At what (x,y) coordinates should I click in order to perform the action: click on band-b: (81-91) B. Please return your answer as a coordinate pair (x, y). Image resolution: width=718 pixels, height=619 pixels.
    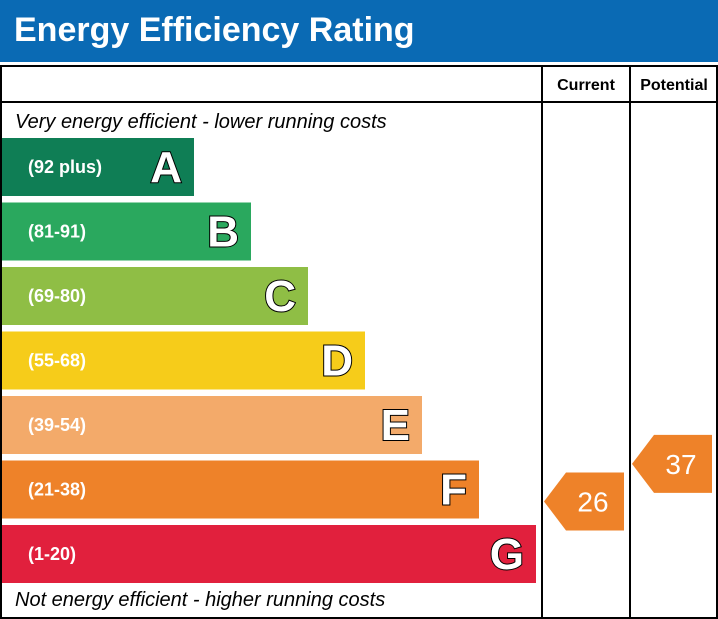
    Looking at the image, I should click on (126, 231).